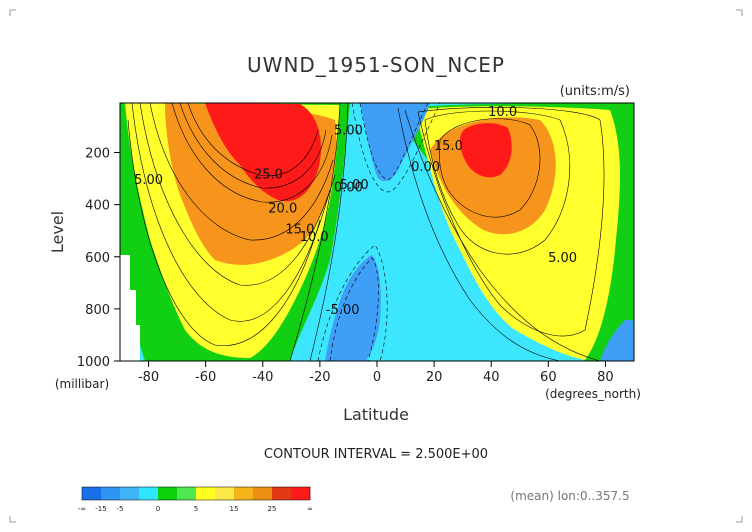 This screenshot has width=752, height=532. I want to click on right-red-core, so click(485, 150).